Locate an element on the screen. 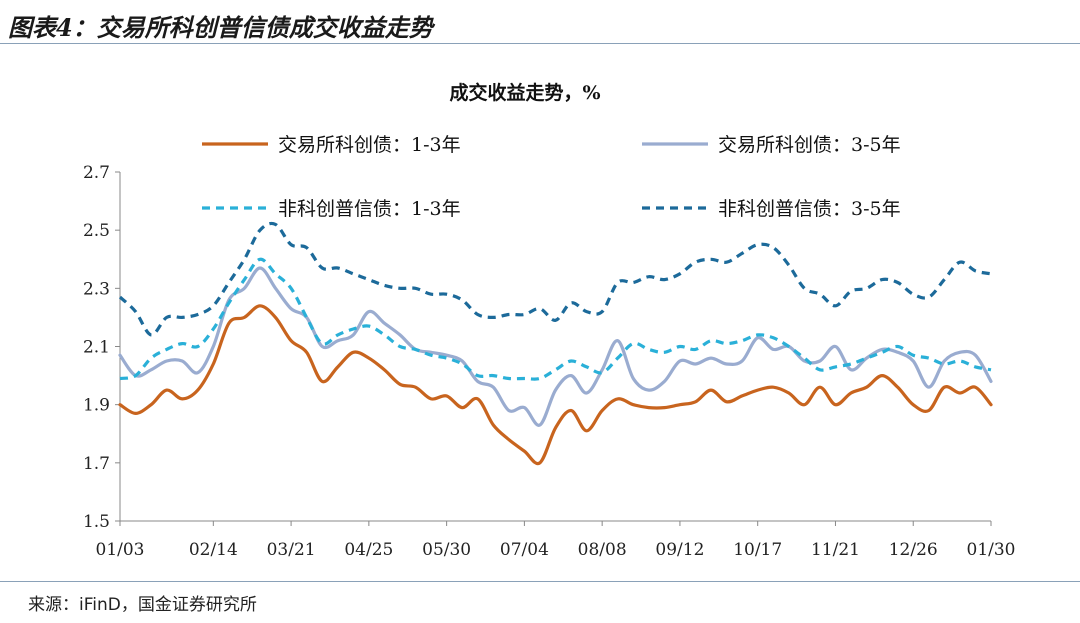  legend-label-2: 交易所科创债：3-5年 is located at coordinates (809, 145).